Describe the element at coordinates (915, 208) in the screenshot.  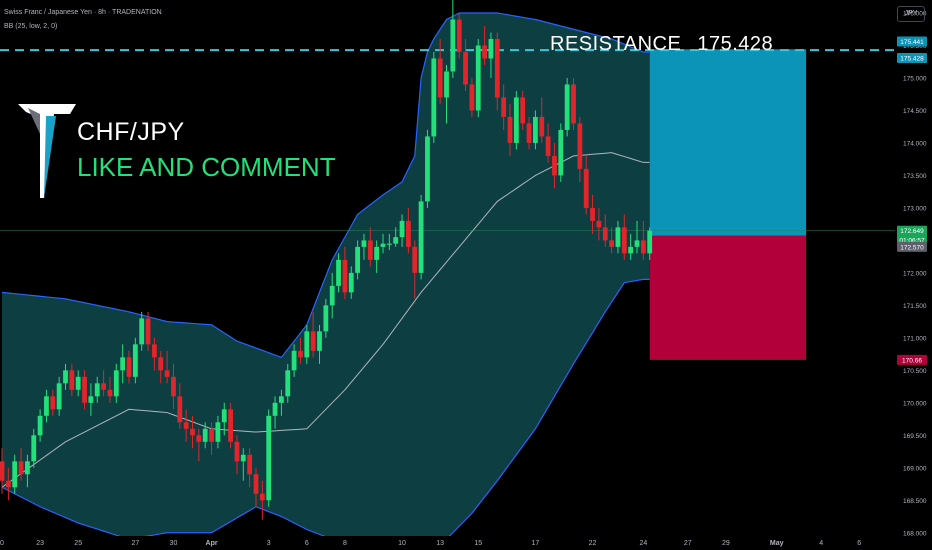
I see `y-tick-label: 173.000` at that location.